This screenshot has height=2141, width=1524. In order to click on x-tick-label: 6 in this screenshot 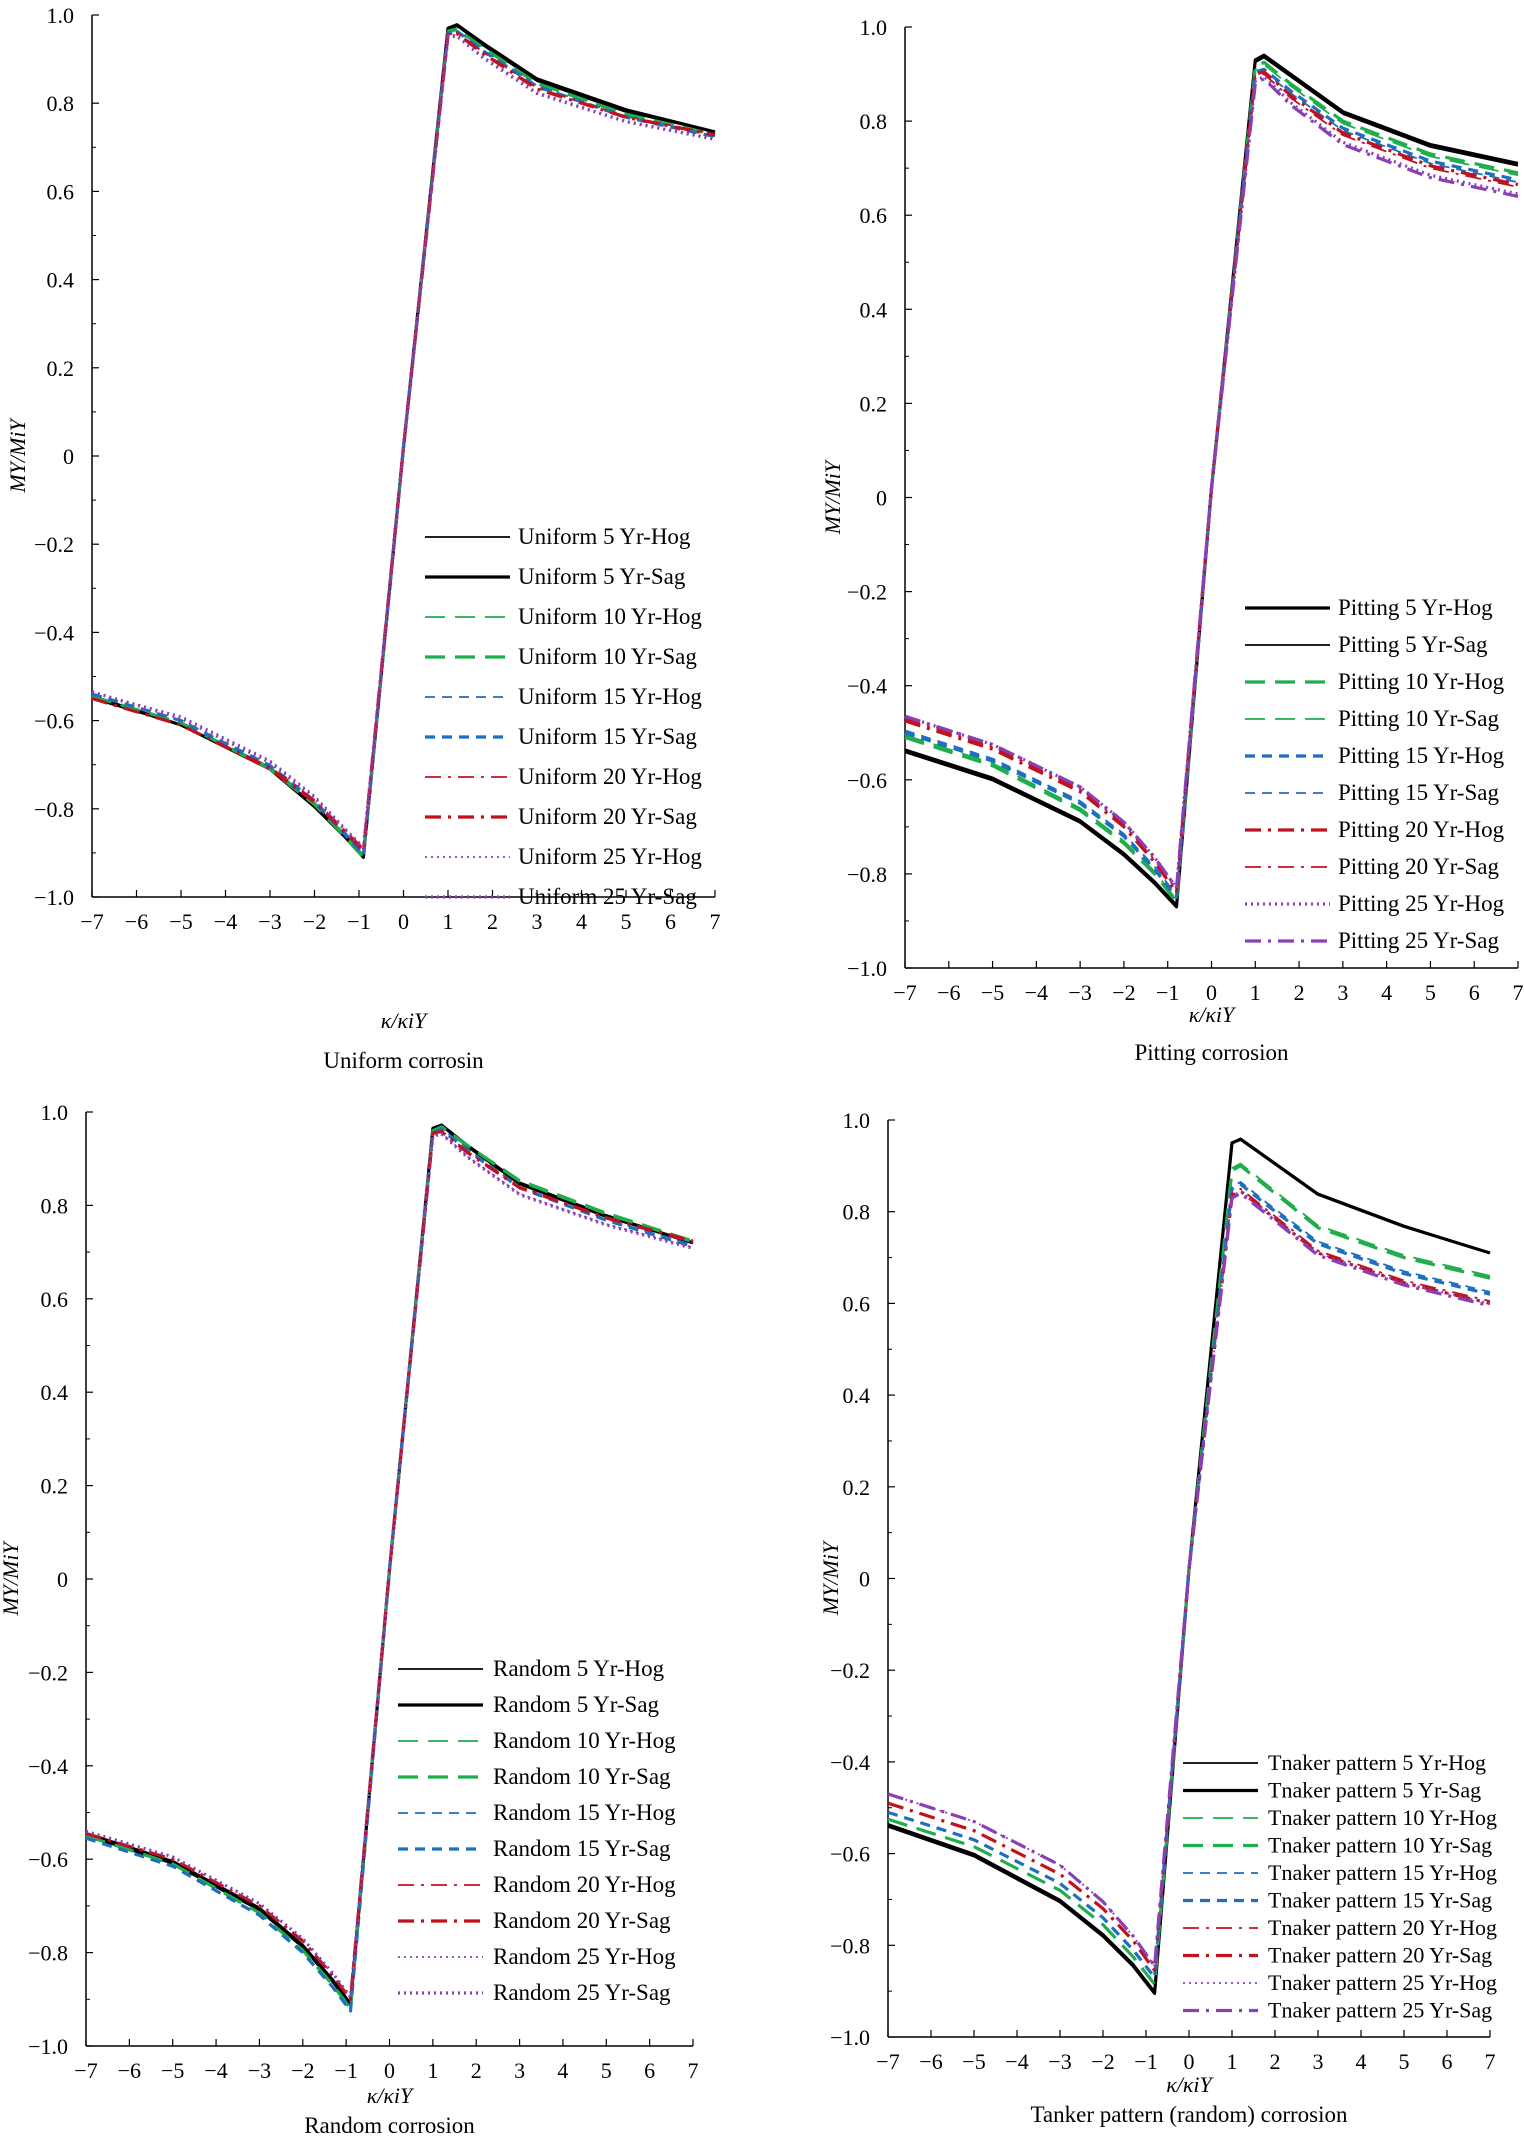, I will do `click(1474, 992)`.